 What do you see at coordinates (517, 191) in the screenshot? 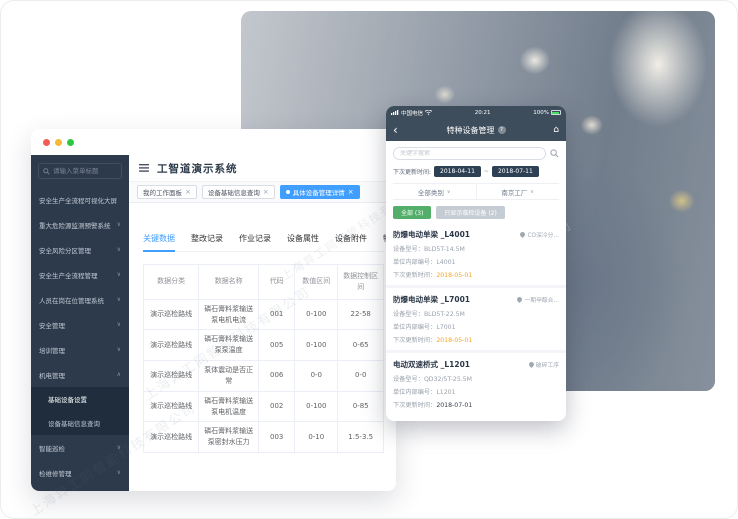
I see `dropdown-select: 南京工厂 ∨` at bounding box center [517, 191].